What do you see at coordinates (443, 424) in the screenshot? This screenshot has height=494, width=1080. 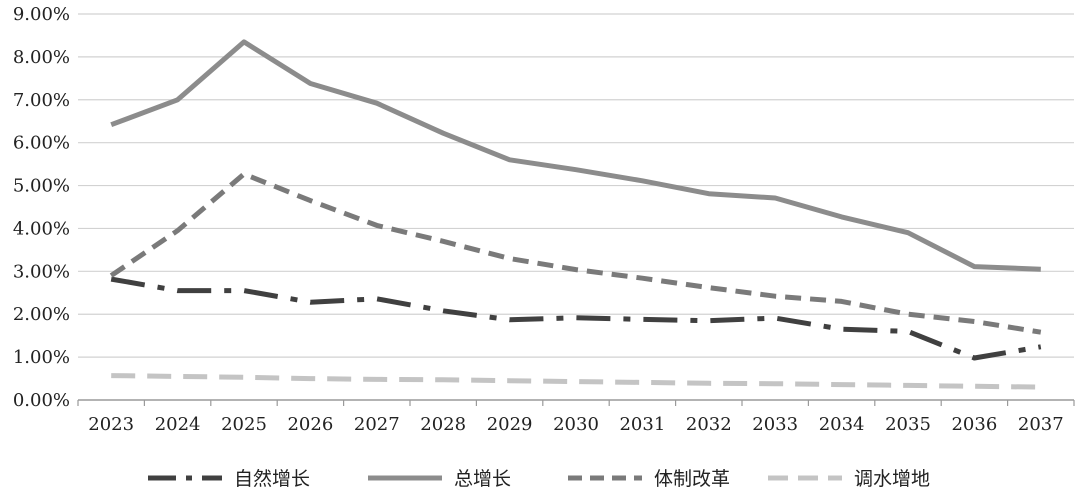 I see `x-tick-label: 2028` at bounding box center [443, 424].